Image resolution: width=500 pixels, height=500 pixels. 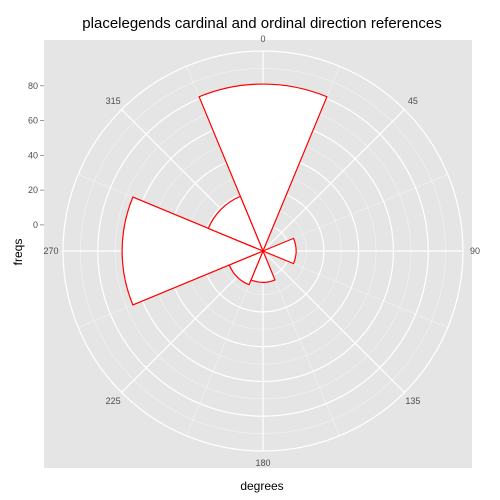 I want to click on angle-tick-label: 45, so click(x=413, y=101).